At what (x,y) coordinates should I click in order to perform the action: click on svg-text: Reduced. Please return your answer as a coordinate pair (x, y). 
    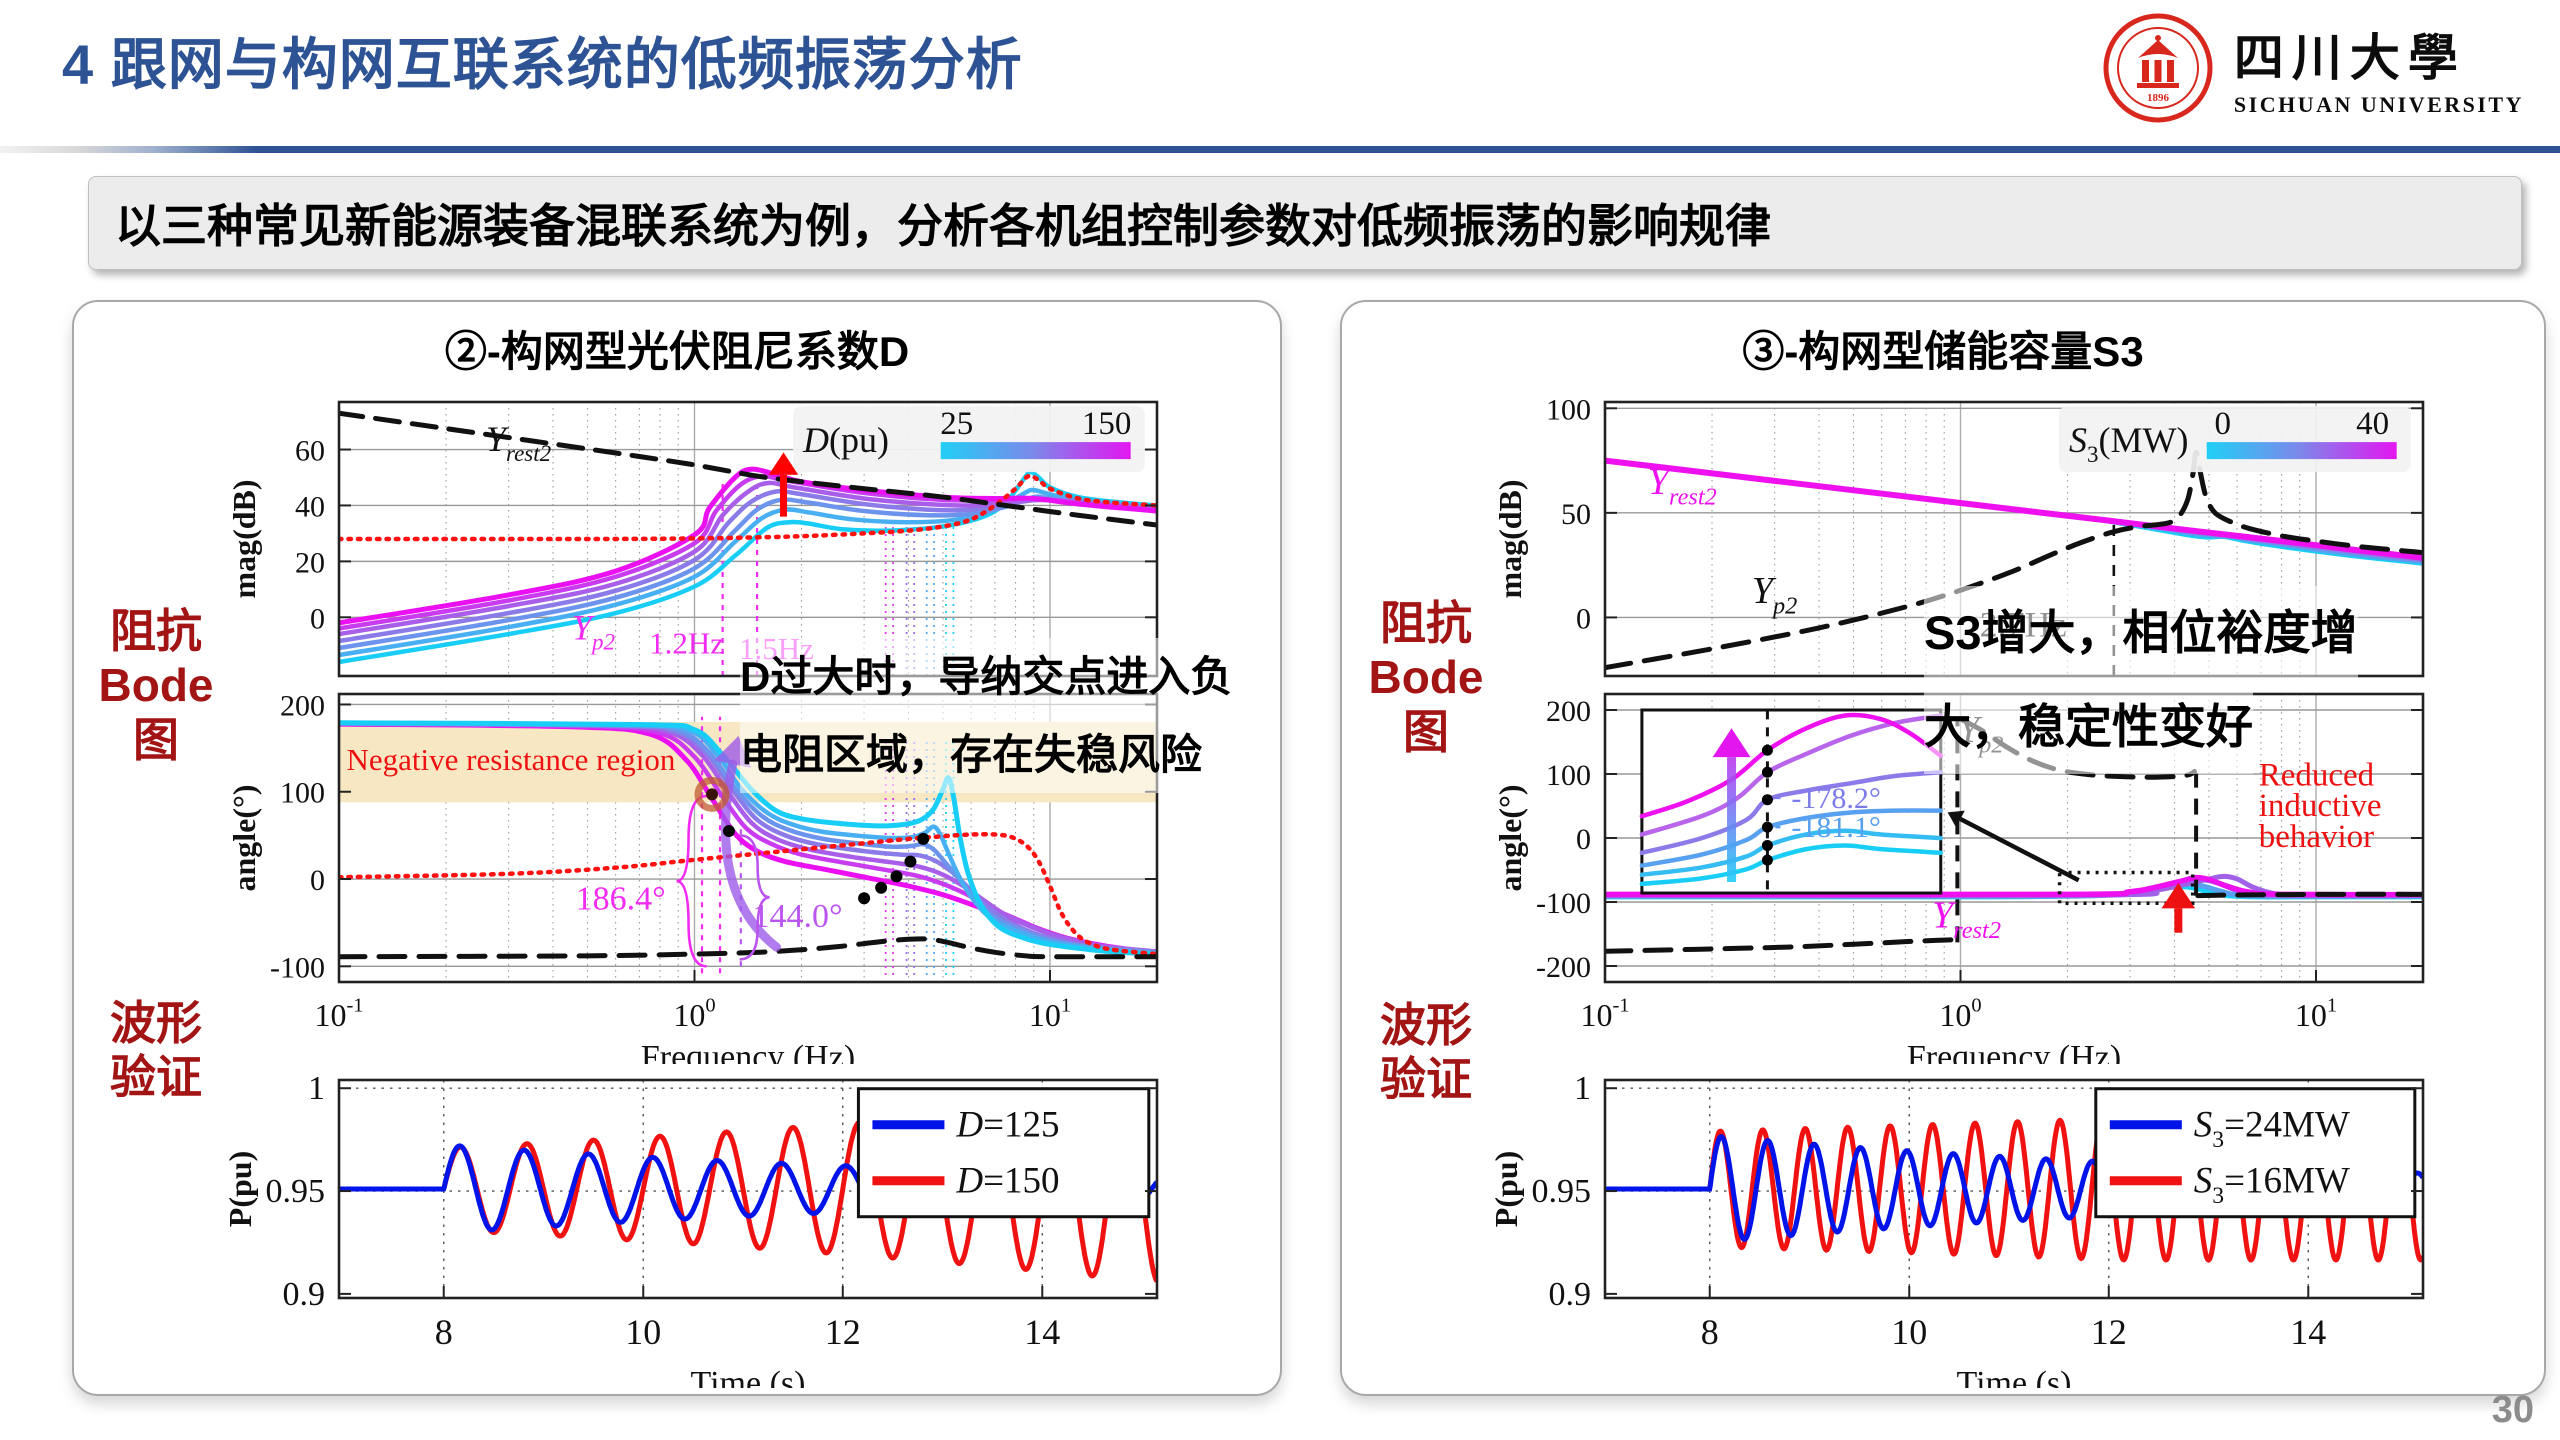
    Looking at the image, I should click on (2317, 776).